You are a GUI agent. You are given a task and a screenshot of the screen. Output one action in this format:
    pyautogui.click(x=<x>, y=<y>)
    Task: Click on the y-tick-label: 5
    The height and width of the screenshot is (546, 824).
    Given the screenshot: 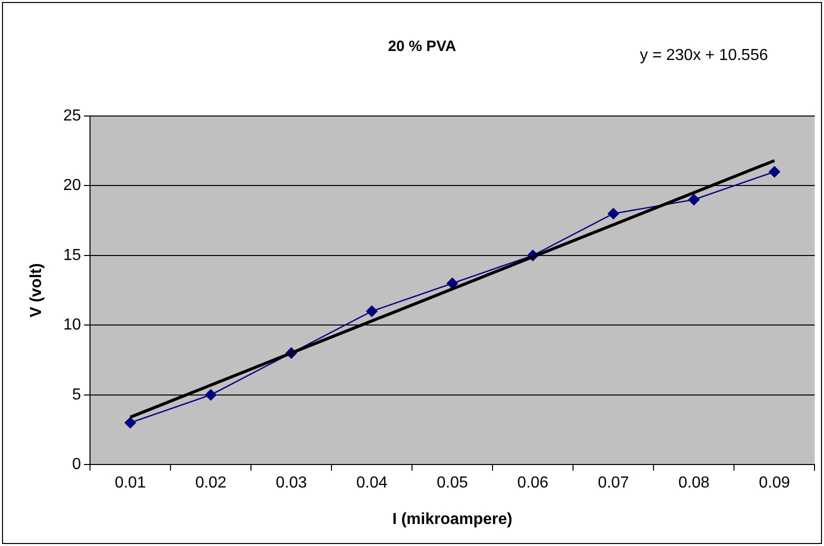 What is the action you would take?
    pyautogui.click(x=77, y=395)
    